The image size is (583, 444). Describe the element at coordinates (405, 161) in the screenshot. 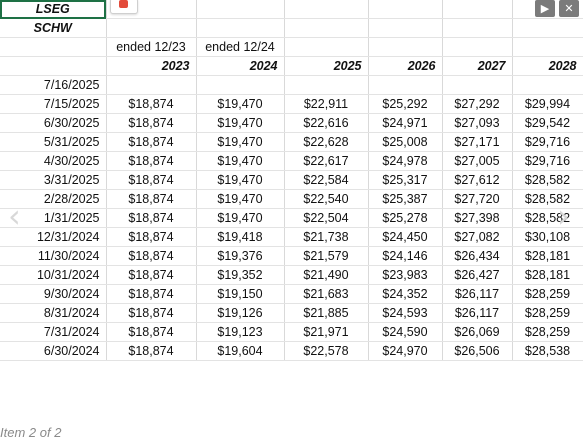

I see `value-cell: $24,978` at that location.